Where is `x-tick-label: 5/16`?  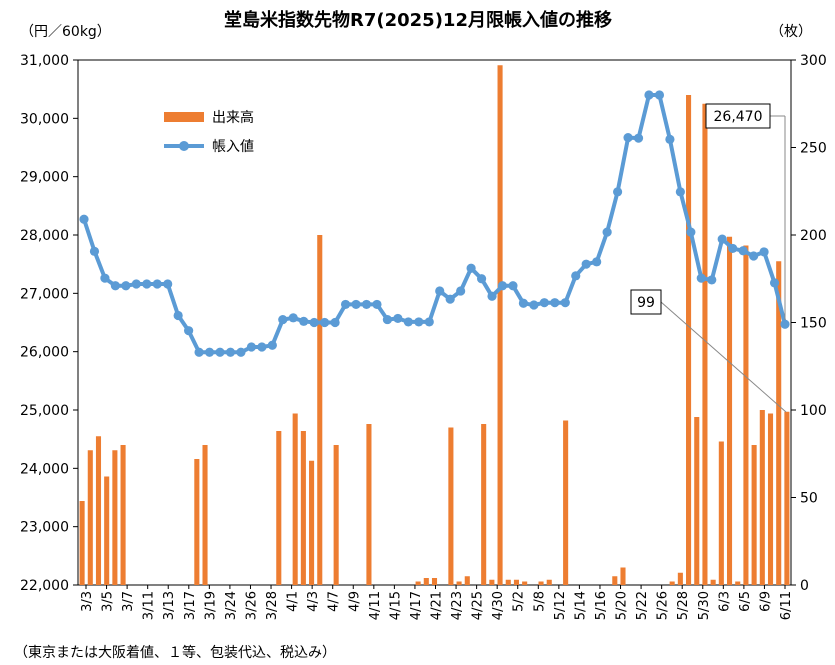 x-tick-label: 5/16 is located at coordinates (601, 605).